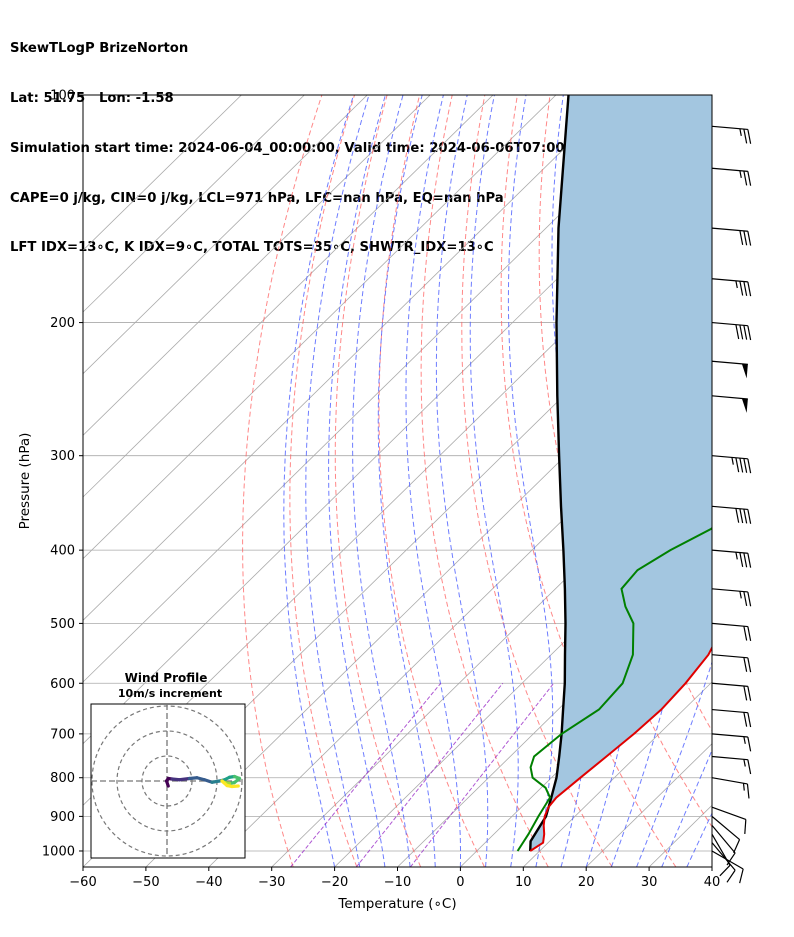  What do you see at coordinates (271, 882) in the screenshot?
I see `x-tick-label: −30` at bounding box center [271, 882].